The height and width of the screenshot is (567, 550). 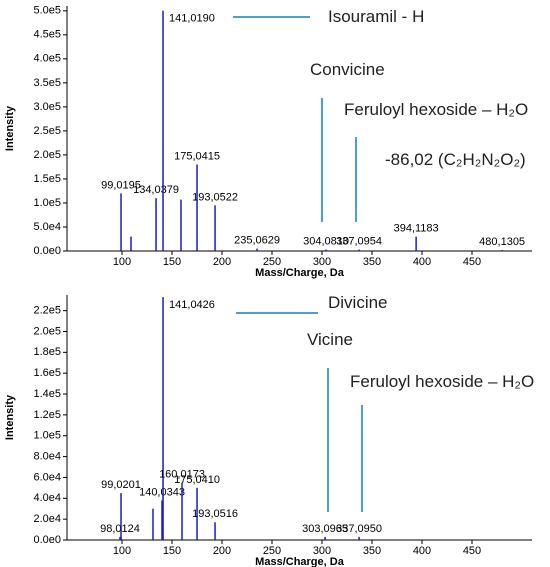 What do you see at coordinates (47, 107) in the screenshot?
I see `y-tick-label: 3.0e5` at bounding box center [47, 107].